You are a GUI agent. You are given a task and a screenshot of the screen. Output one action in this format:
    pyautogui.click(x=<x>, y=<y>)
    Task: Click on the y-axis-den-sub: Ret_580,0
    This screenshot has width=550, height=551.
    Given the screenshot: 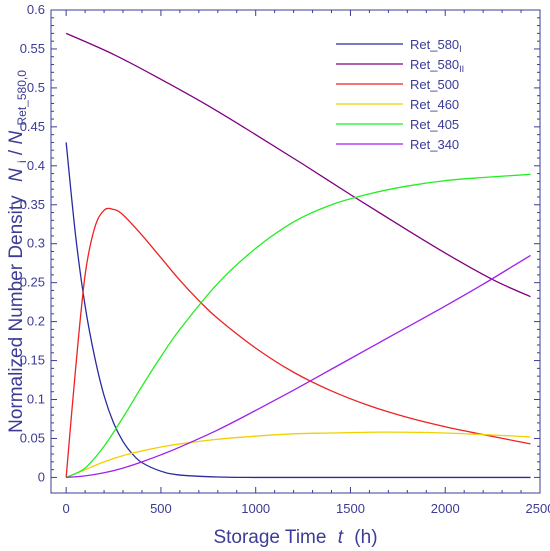 What is the action you would take?
    pyautogui.click(x=22, y=98)
    